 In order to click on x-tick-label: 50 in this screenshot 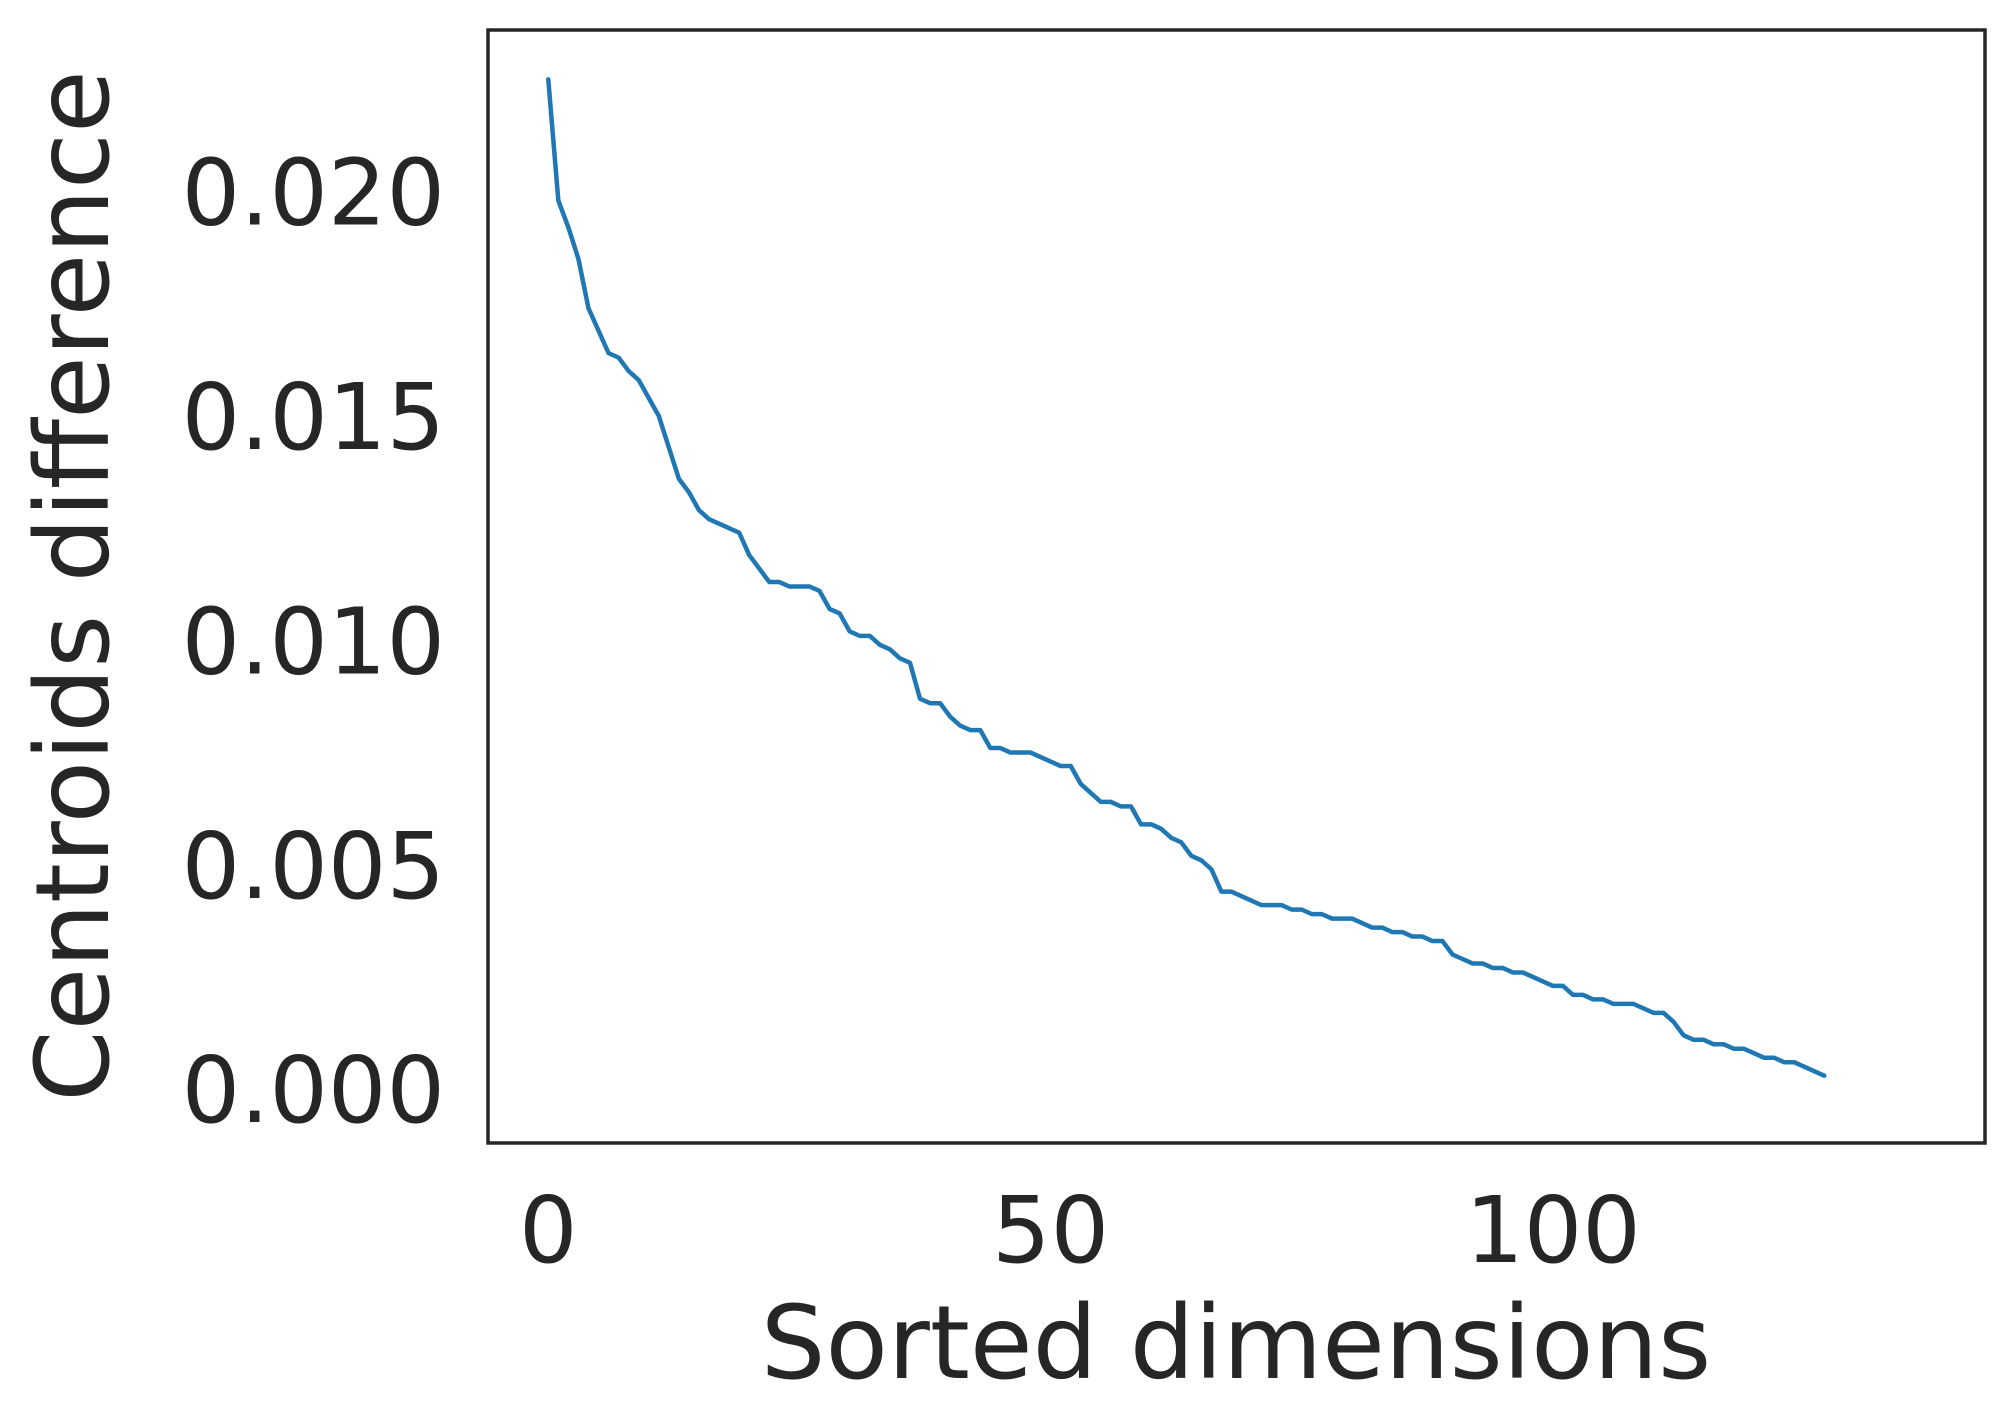, I will do `click(1050, 1230)`.